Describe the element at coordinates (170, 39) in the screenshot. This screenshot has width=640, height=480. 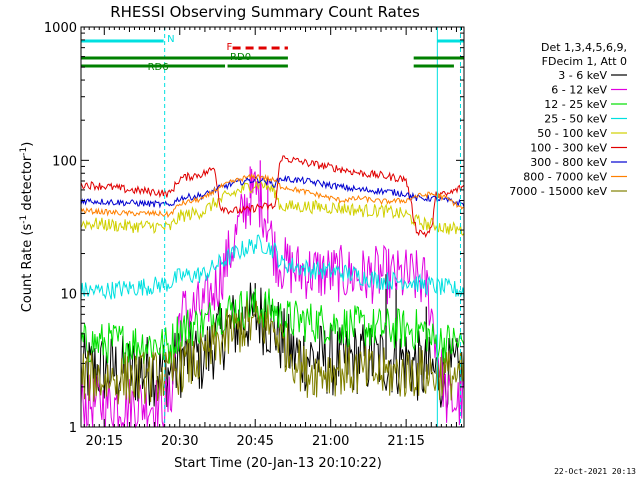
I see `flag-label-n: N` at that location.